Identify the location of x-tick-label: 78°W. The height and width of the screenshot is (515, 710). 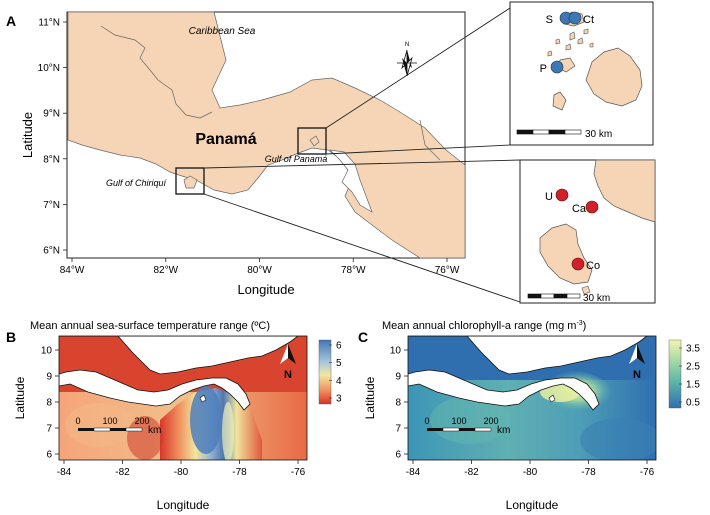
(353, 270).